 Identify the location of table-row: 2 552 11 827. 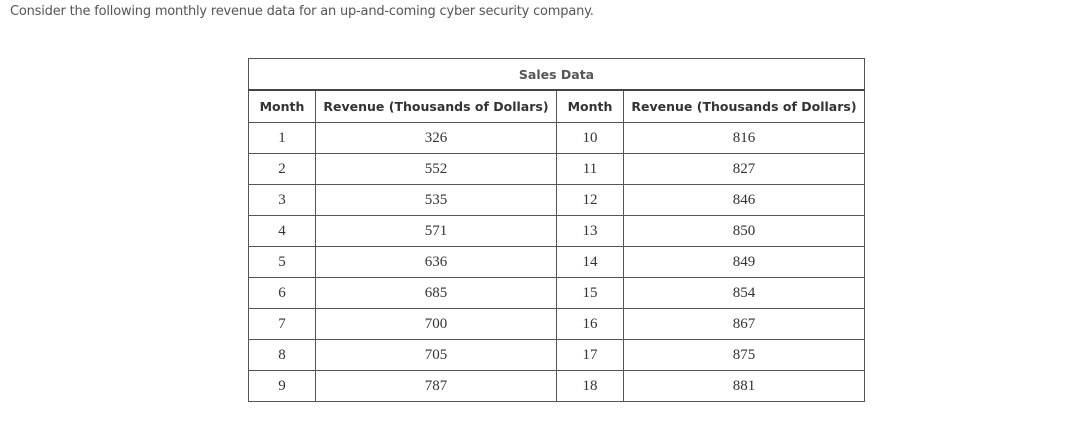
(556, 169).